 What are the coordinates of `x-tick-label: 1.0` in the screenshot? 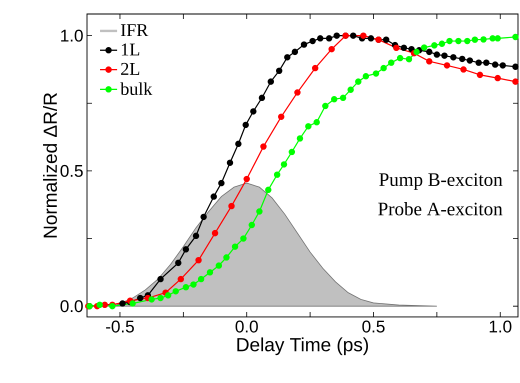 It's located at (501, 326).